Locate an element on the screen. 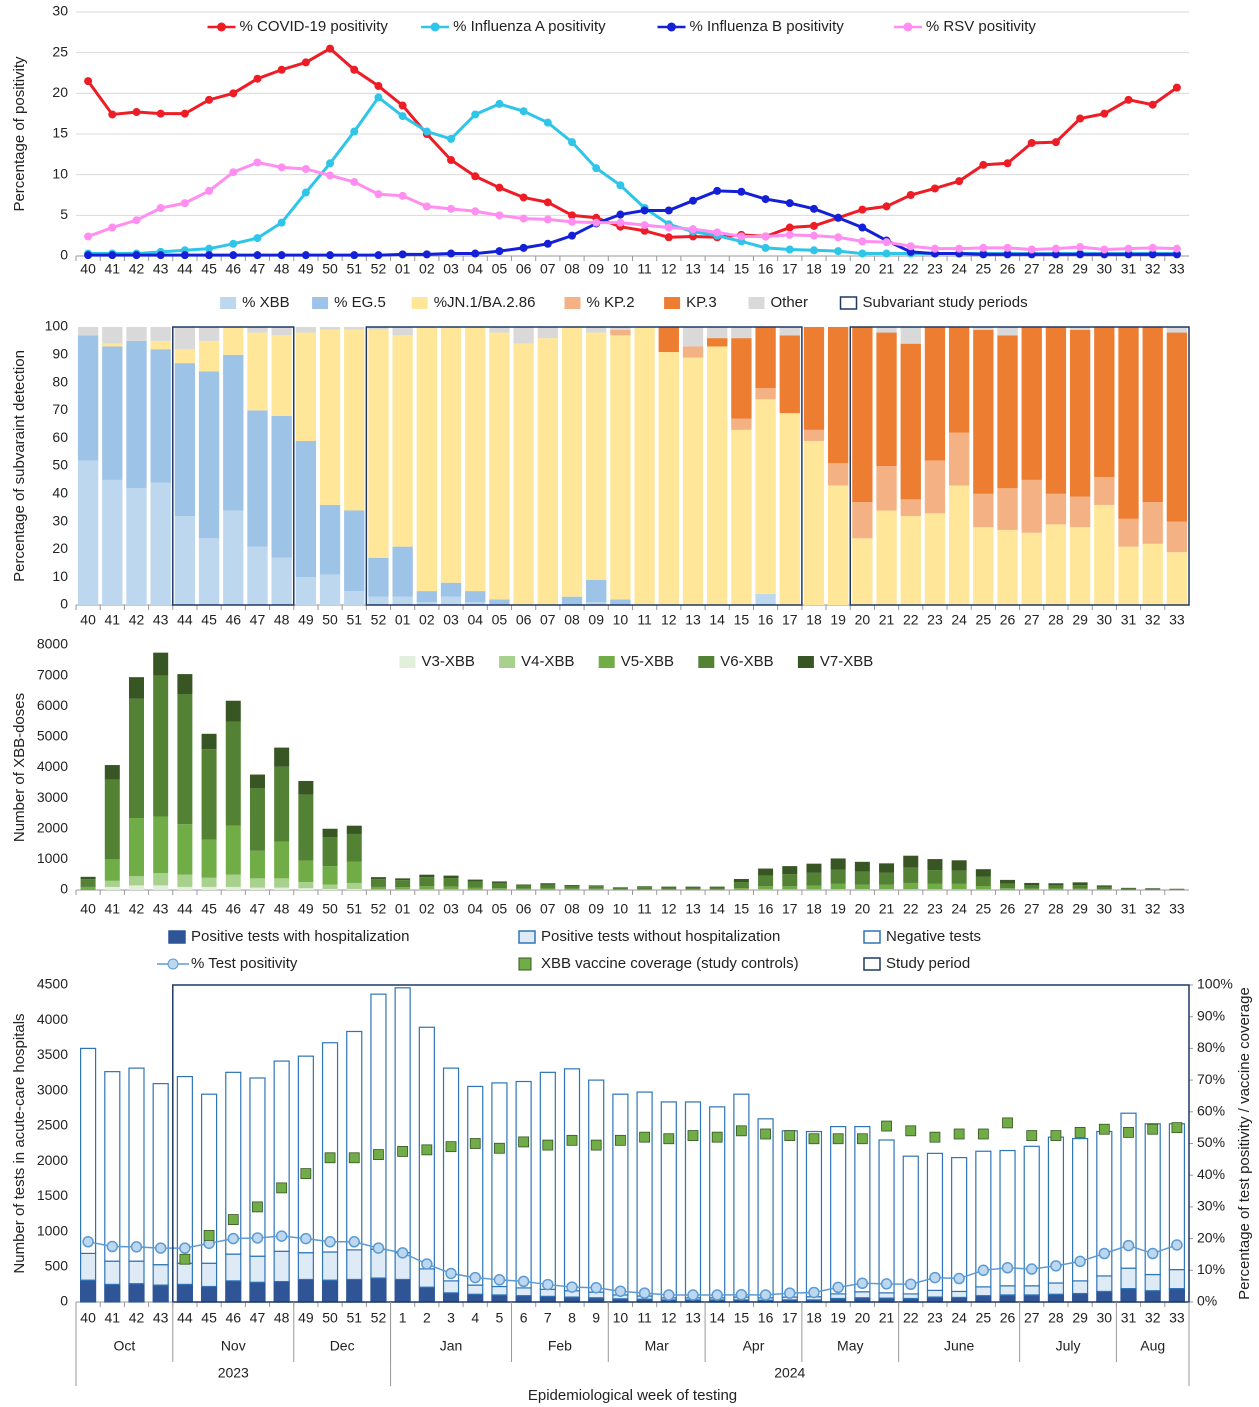 The width and height of the screenshot is (1259, 1407). legend-label: Negative tests is located at coordinates (933, 936).